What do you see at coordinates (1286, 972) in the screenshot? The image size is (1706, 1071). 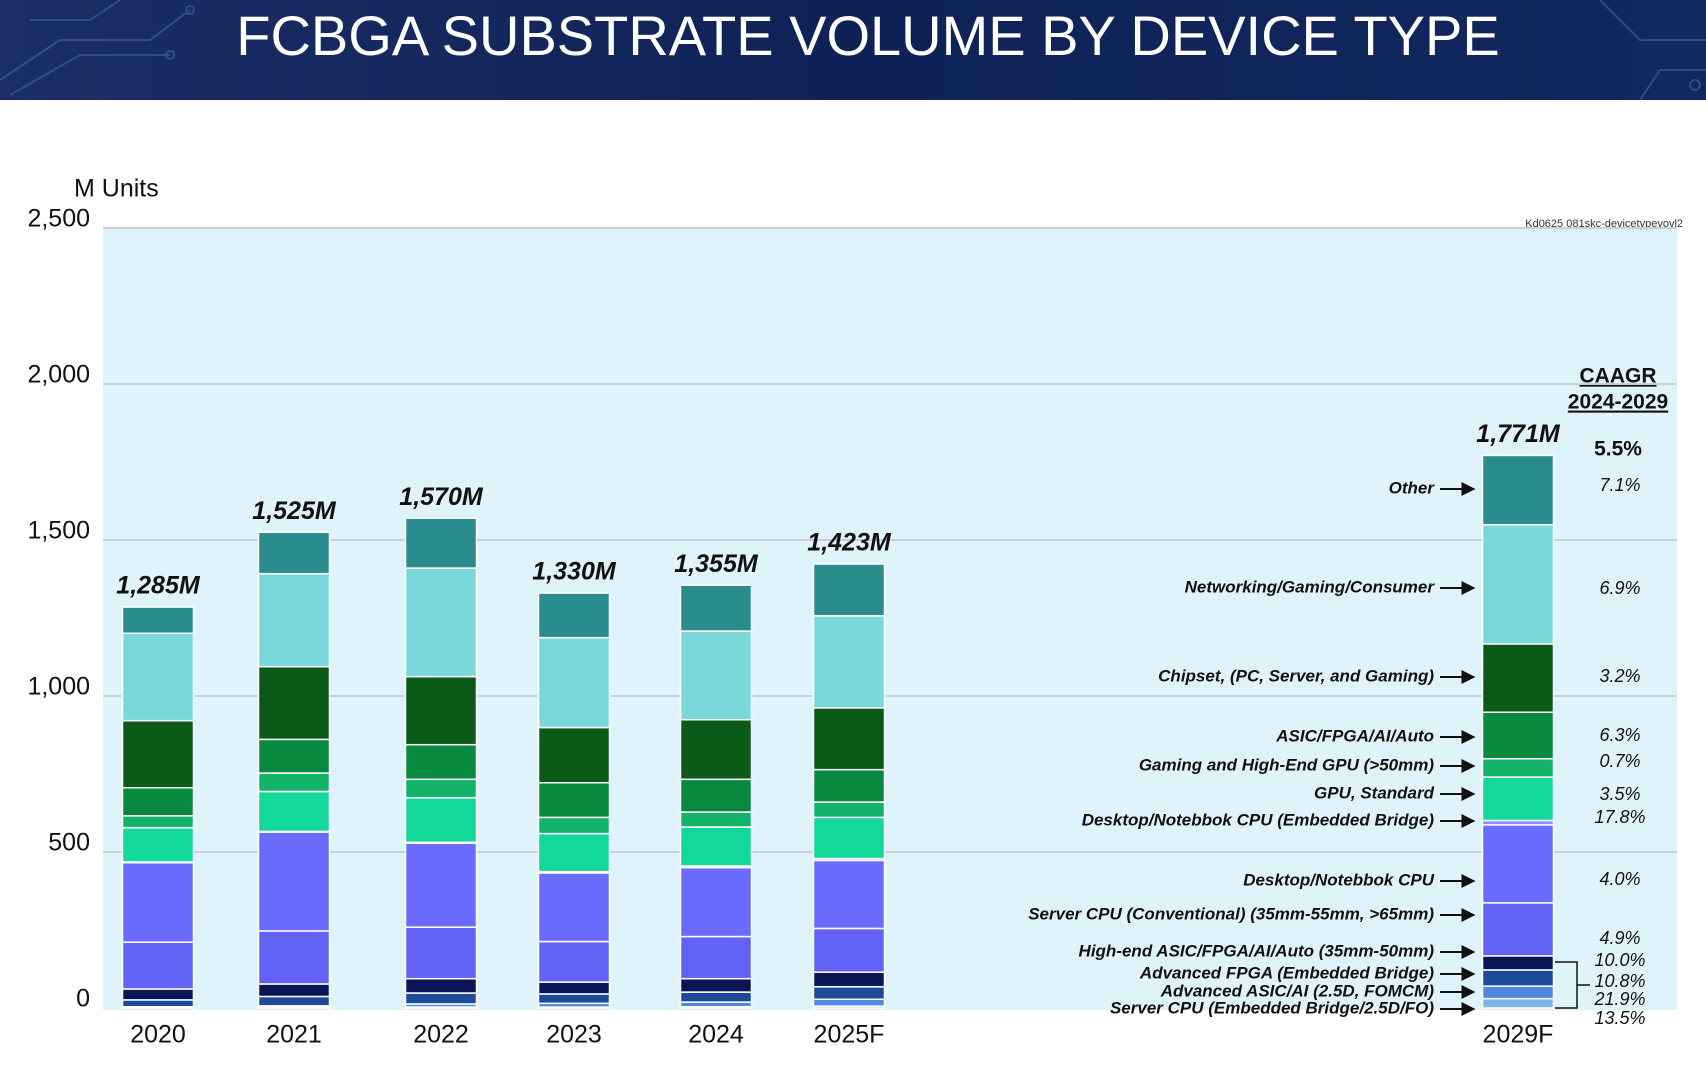 I see `series-label: Advanced FPGA (Embedded Bridge)` at bounding box center [1286, 972].